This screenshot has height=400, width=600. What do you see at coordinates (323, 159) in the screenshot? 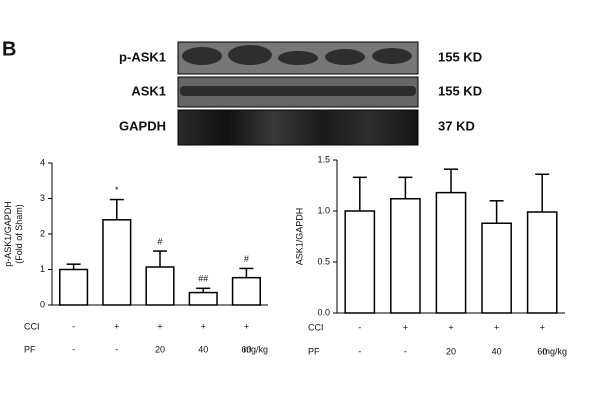
I see `y-tick-label: 1.5` at bounding box center [323, 159].